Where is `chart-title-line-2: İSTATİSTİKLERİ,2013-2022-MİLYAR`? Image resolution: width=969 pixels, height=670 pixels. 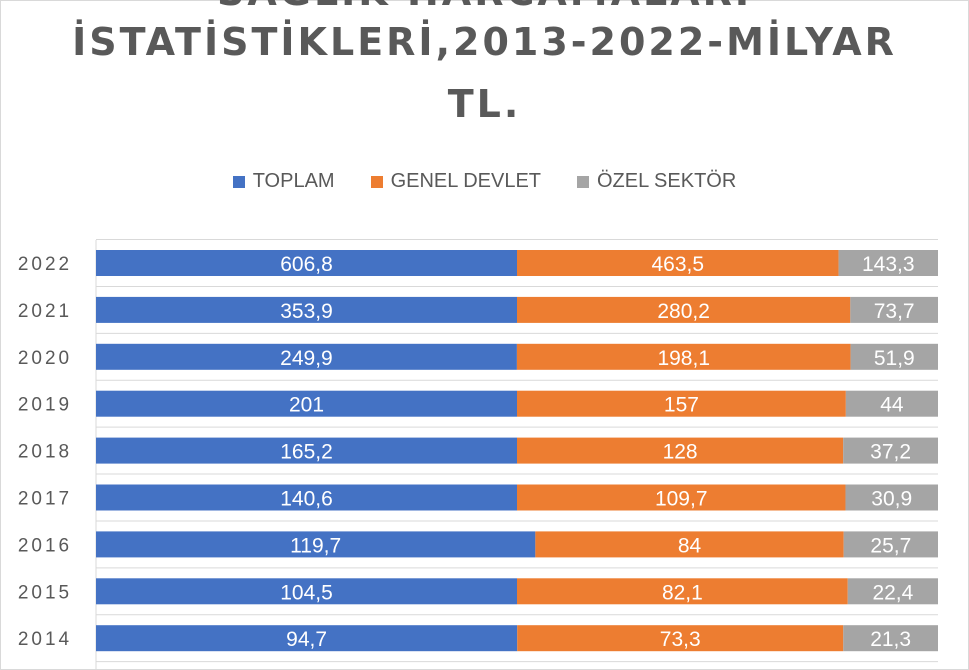 chart-title-line-2: İSTATİSTİKLERİ,2013-2022-MİLYAR is located at coordinates (484, 42).